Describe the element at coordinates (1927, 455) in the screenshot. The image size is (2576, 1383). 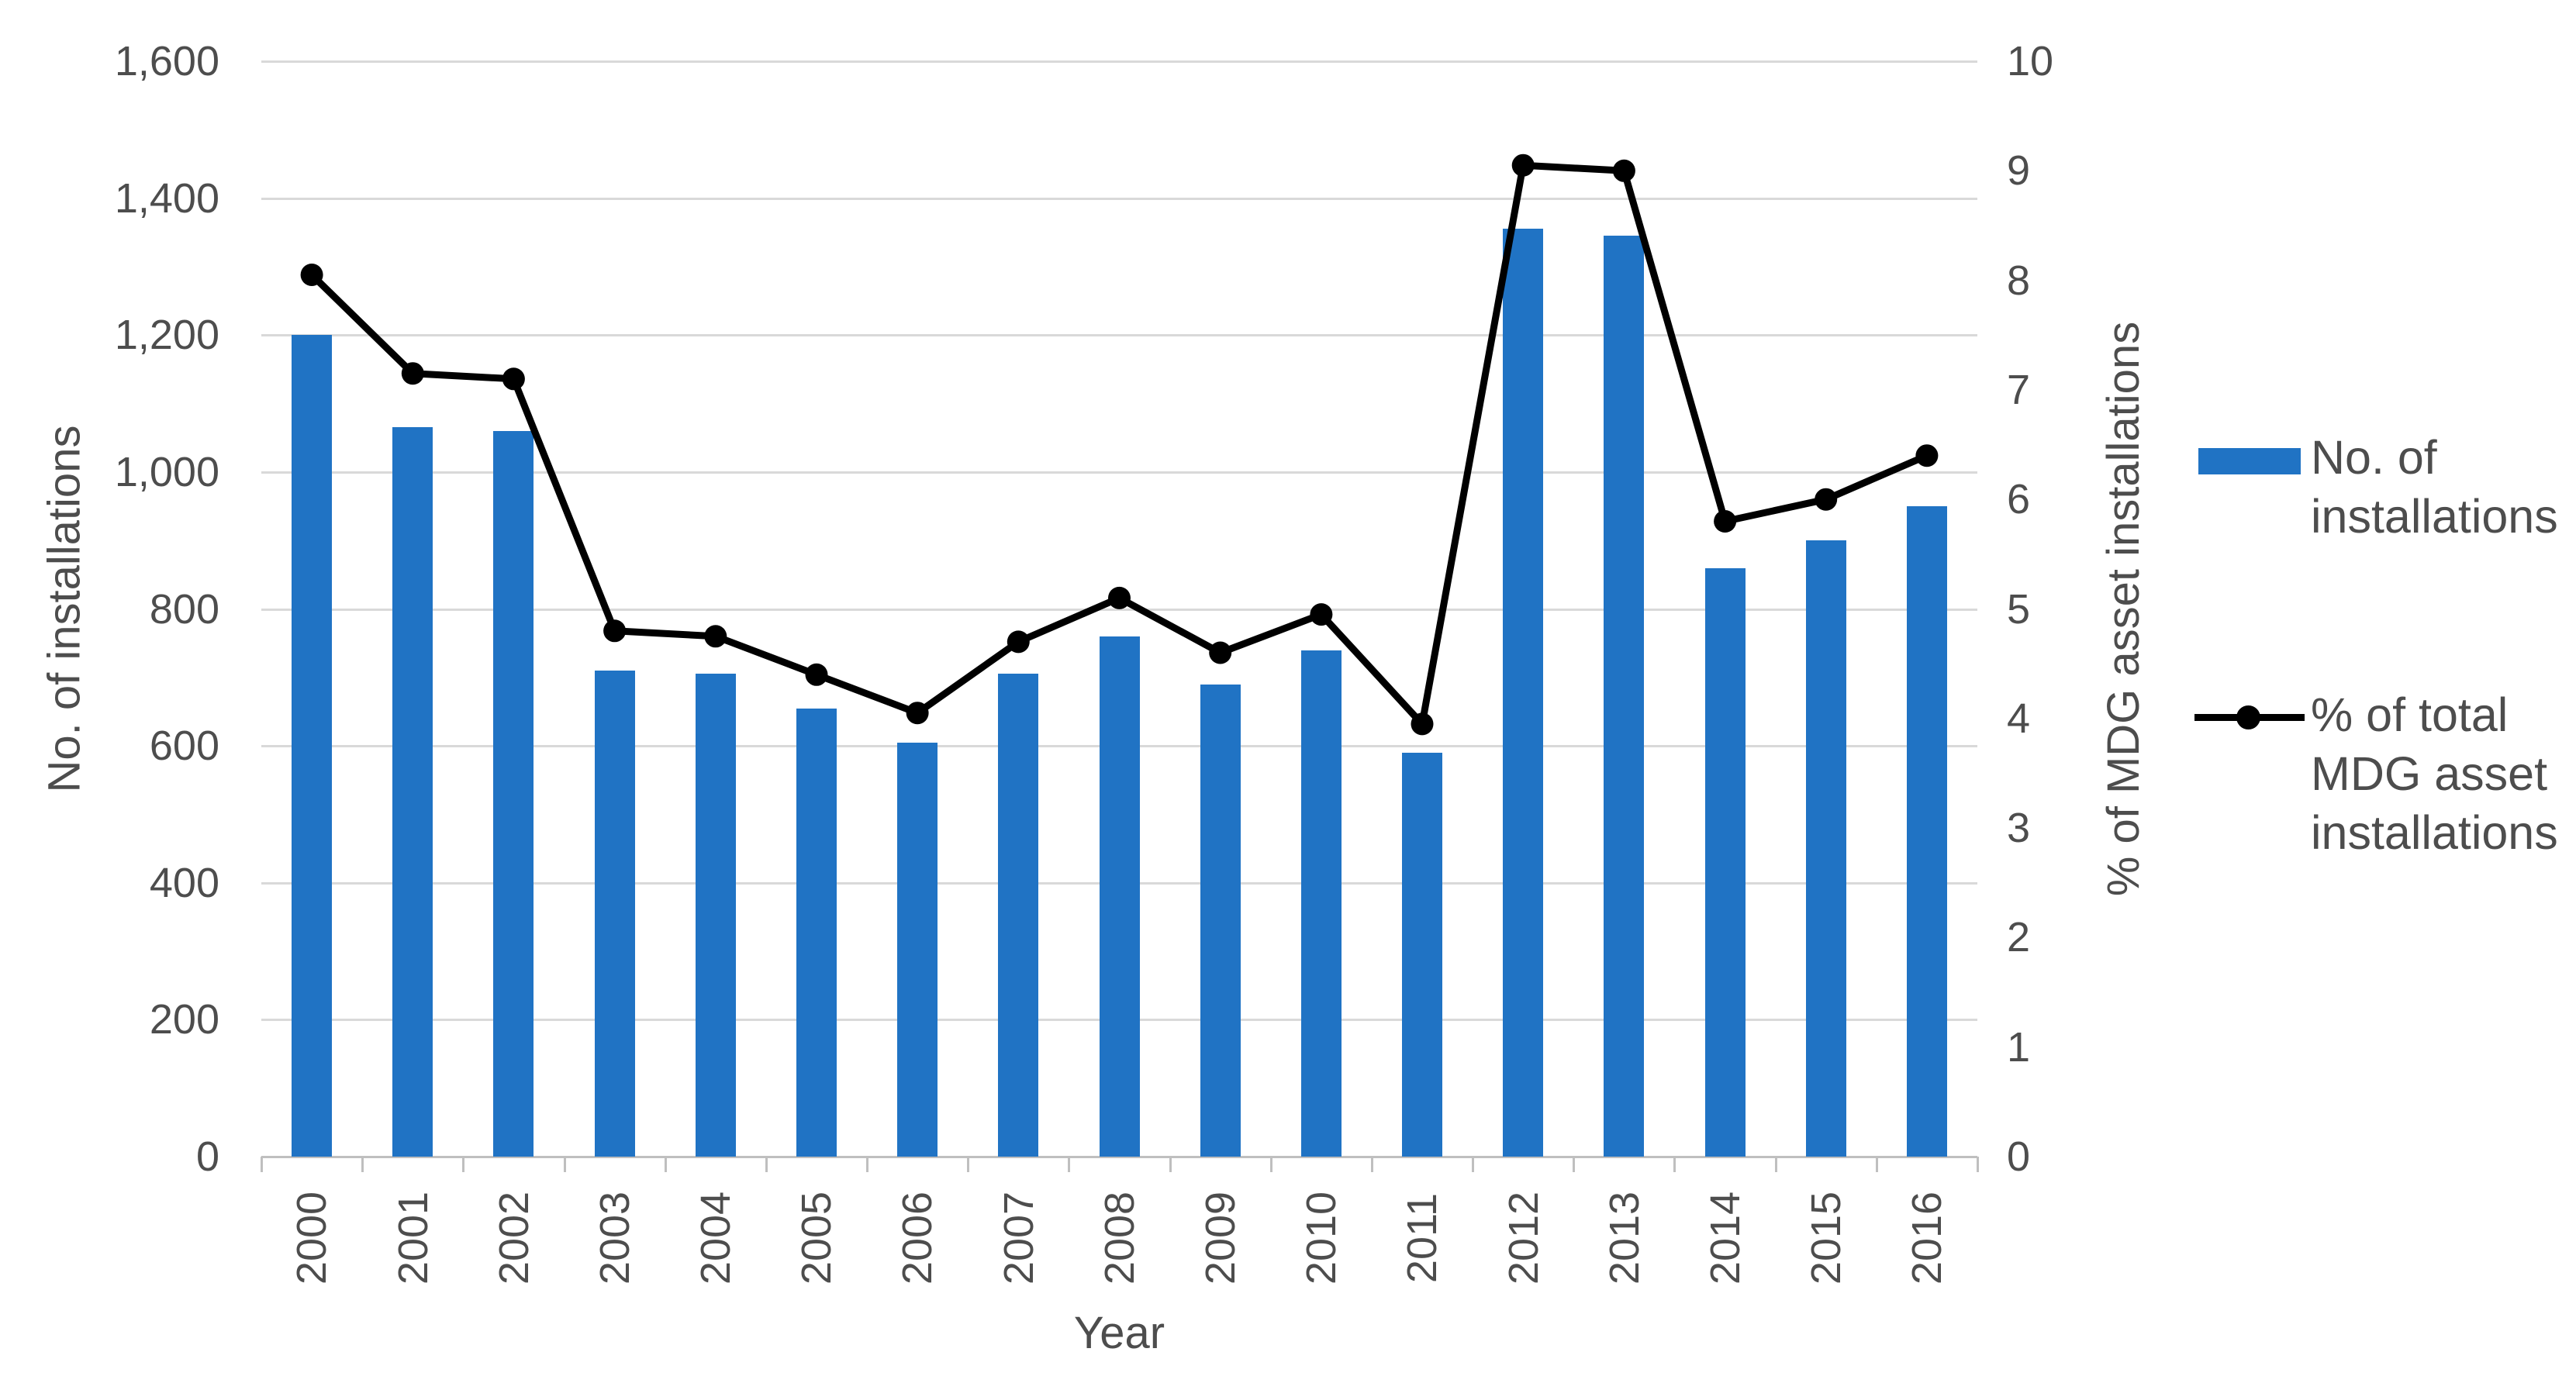
I see `marker-2016` at that location.